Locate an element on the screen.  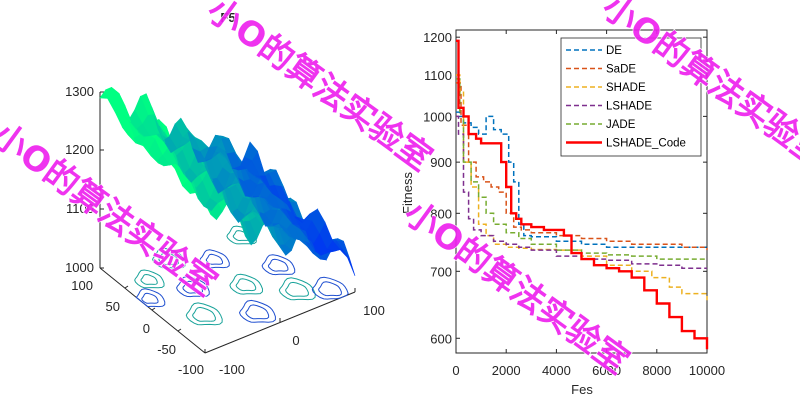
y3d-tick-label: 50 is located at coordinates (113, 306).